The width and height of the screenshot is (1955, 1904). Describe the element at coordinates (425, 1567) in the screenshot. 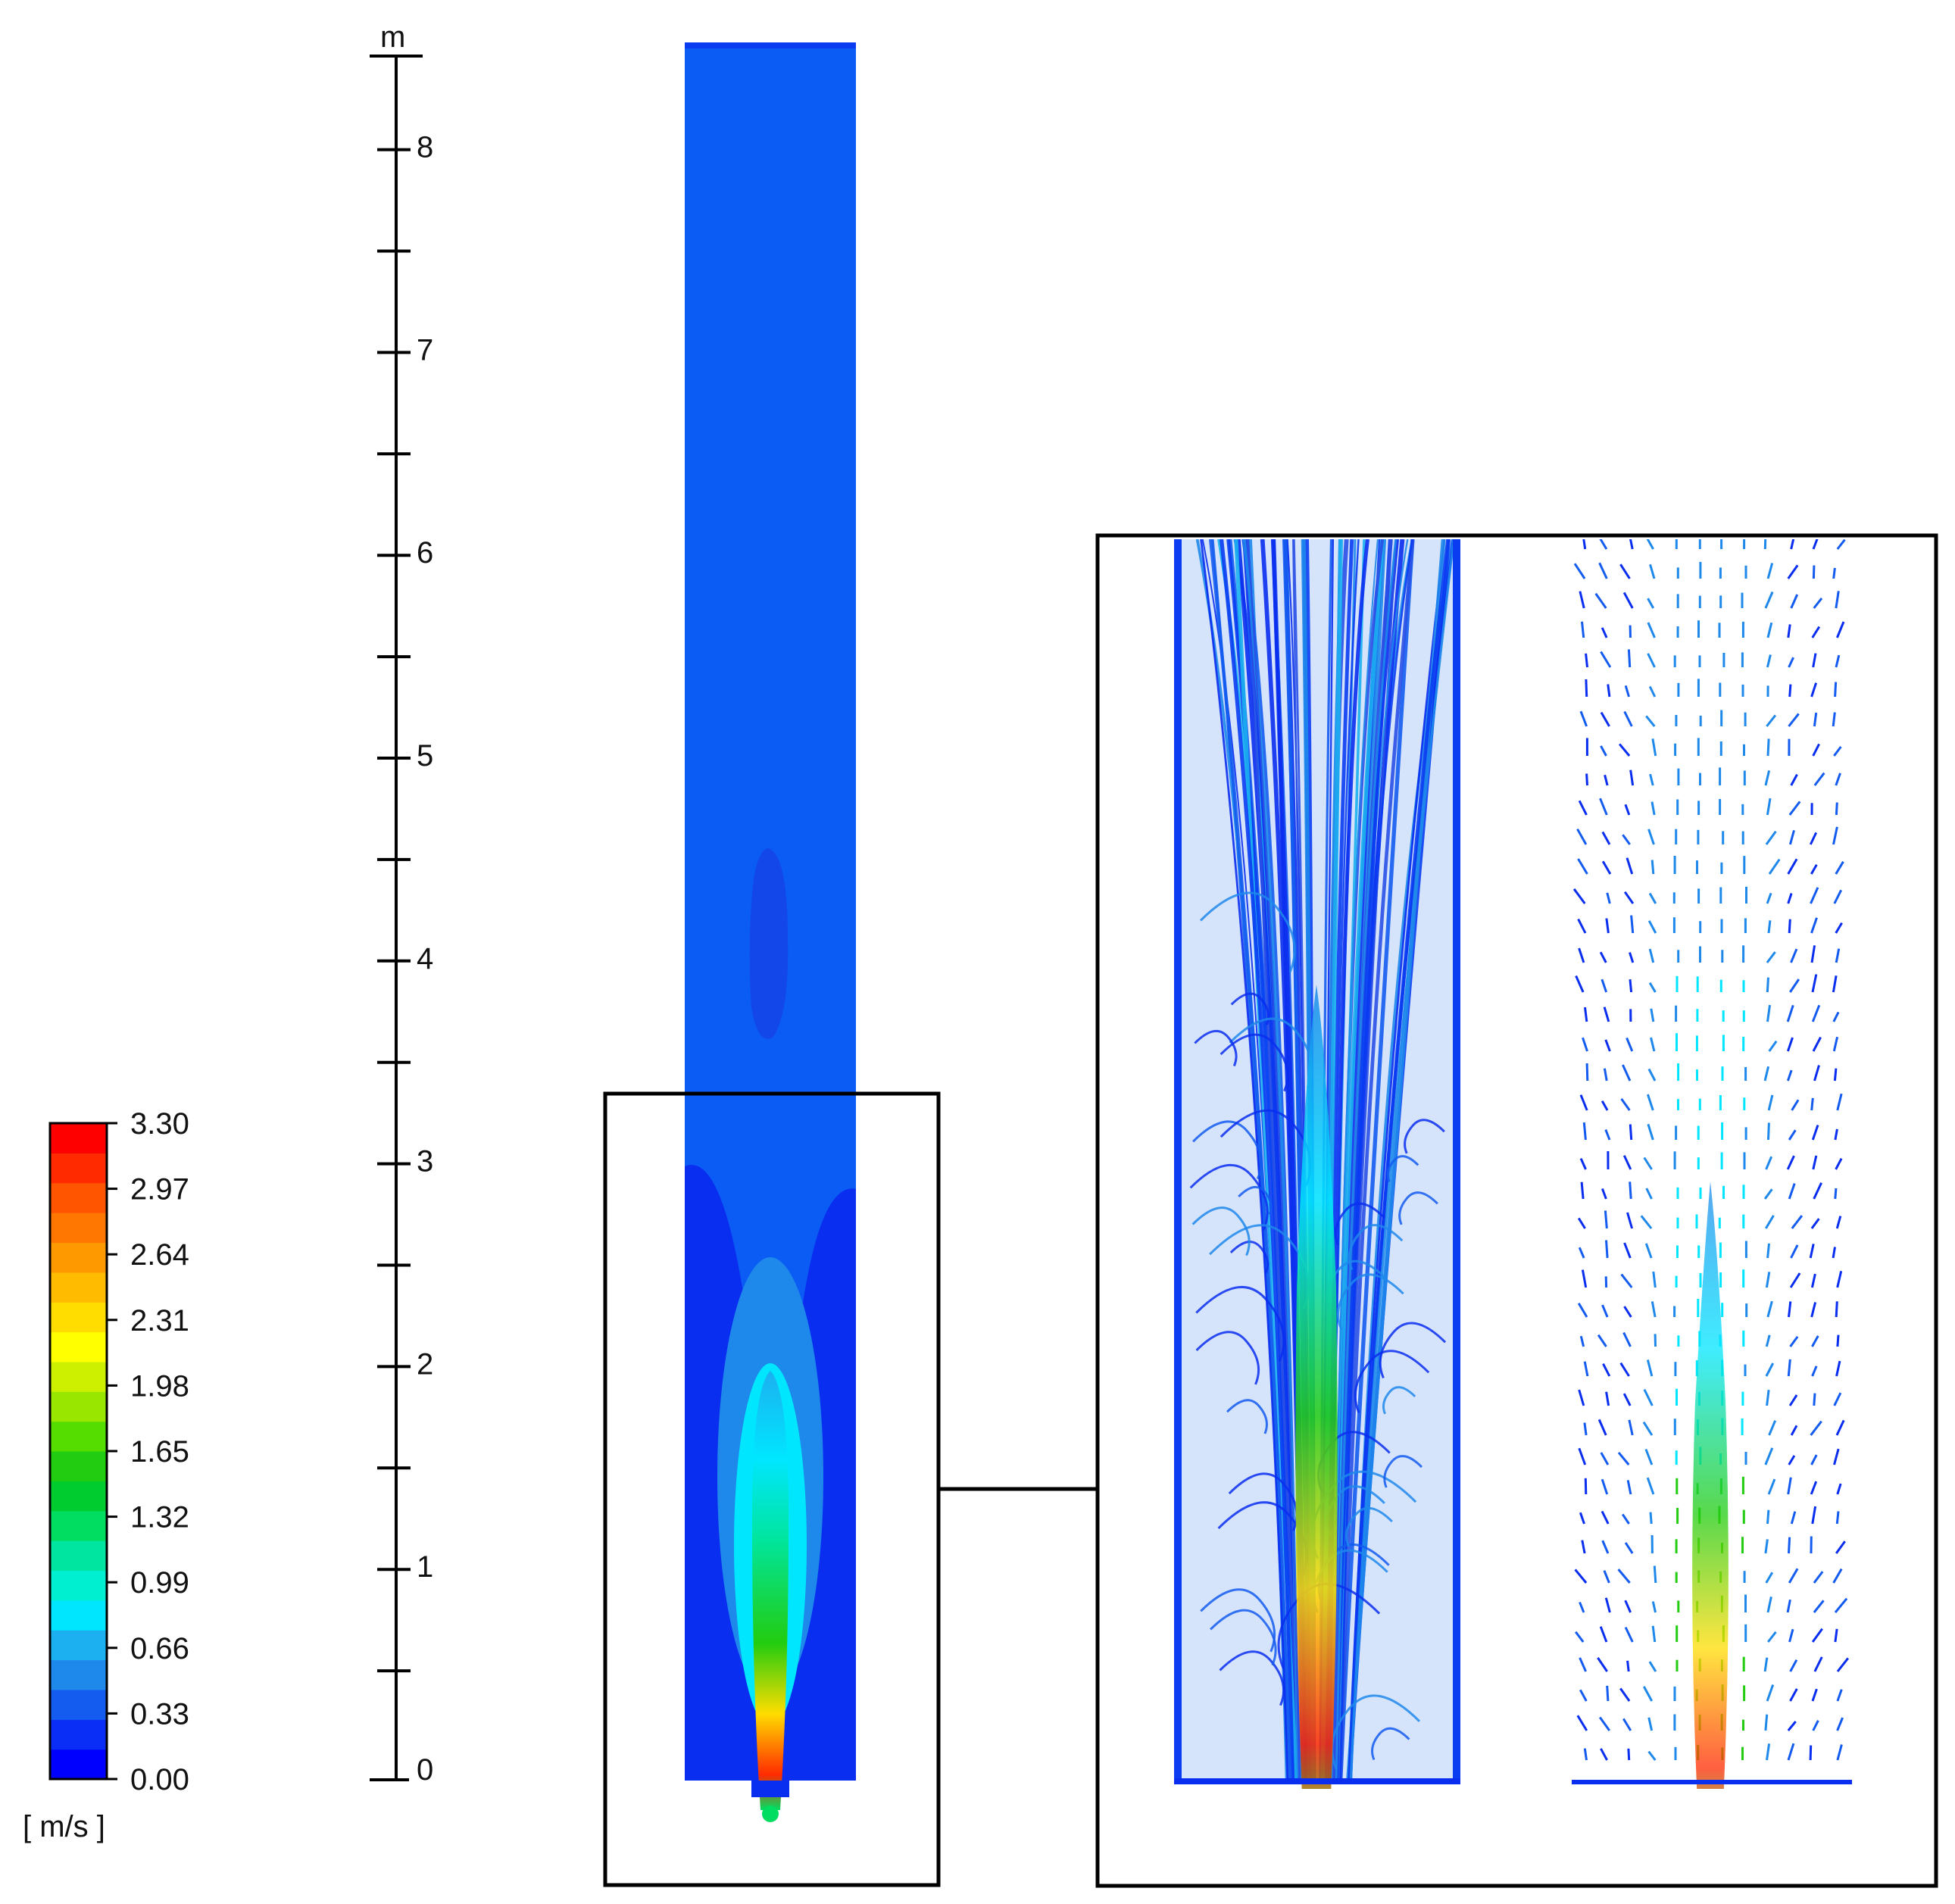

I see `scale-tick-label: 1` at that location.